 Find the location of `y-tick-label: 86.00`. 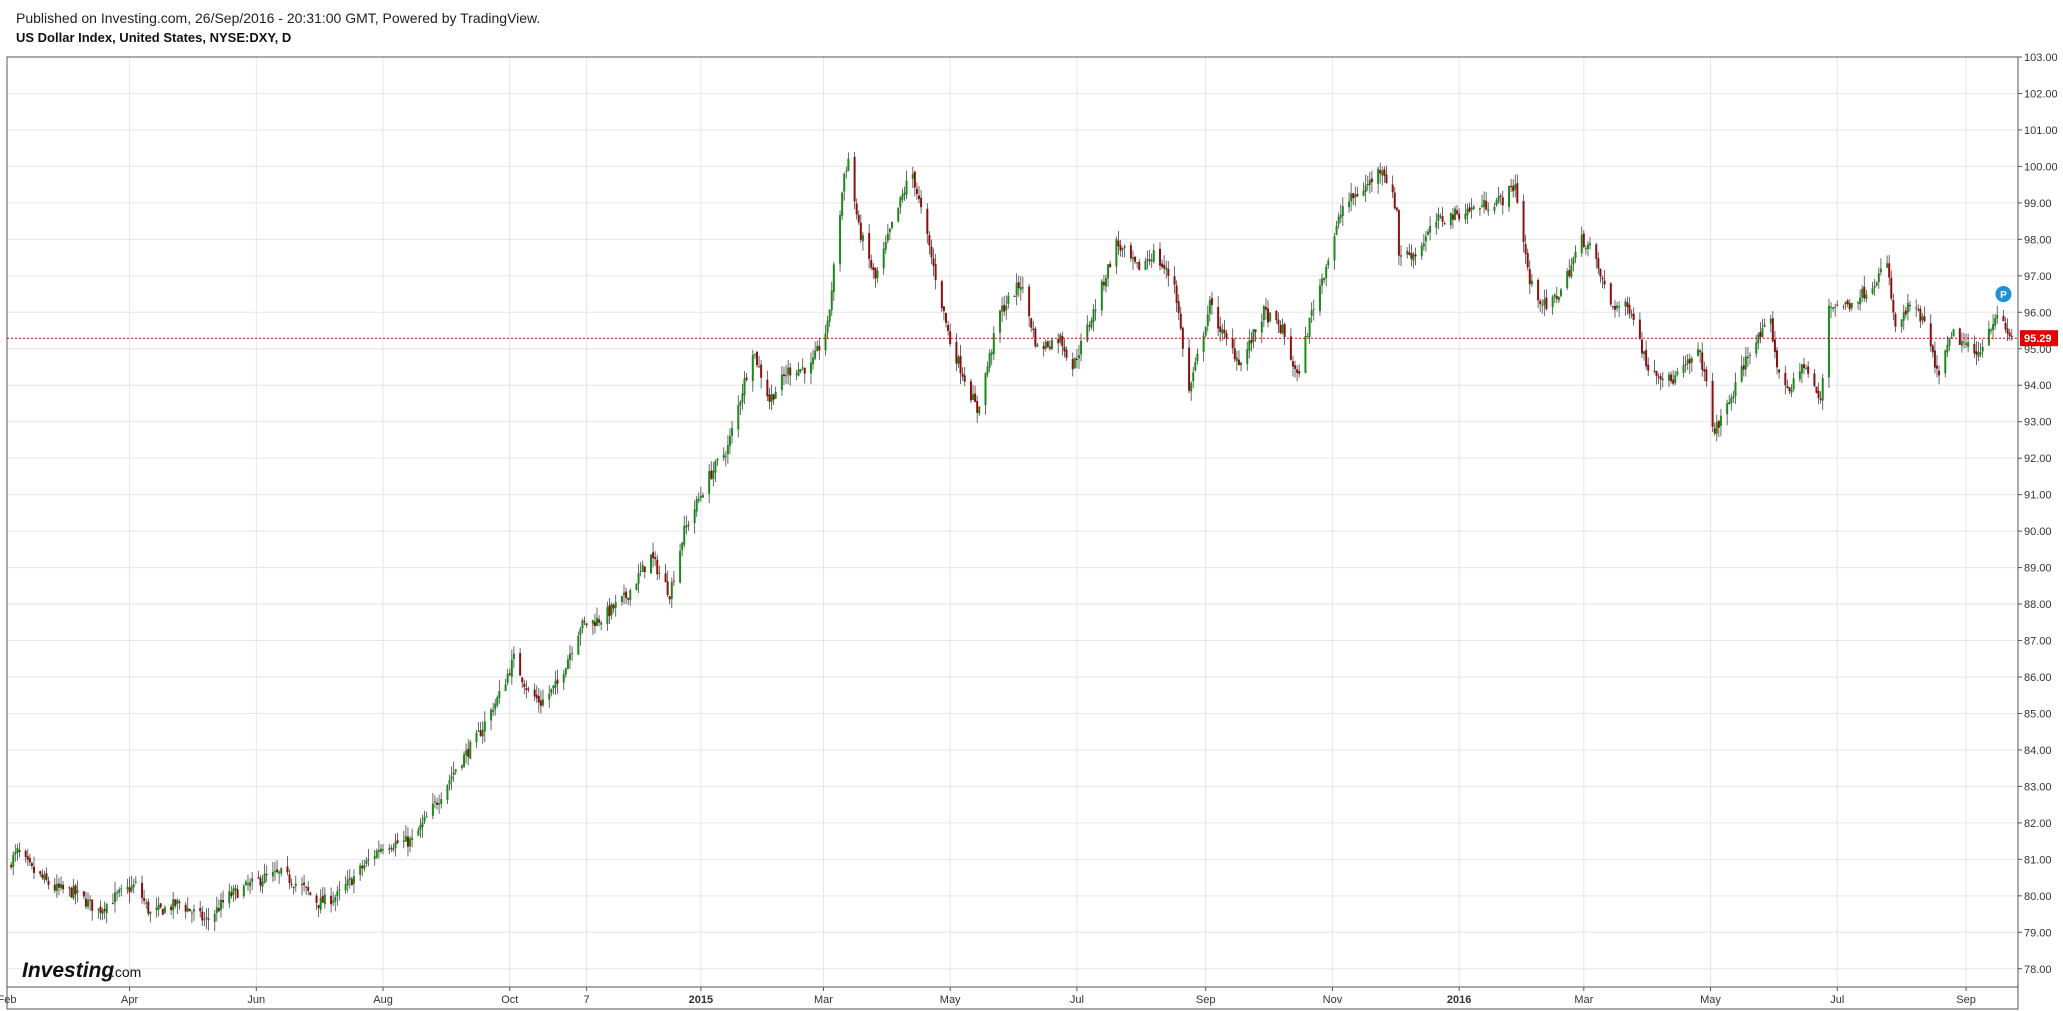

y-tick-label: 86.00 is located at coordinates (2038, 678).